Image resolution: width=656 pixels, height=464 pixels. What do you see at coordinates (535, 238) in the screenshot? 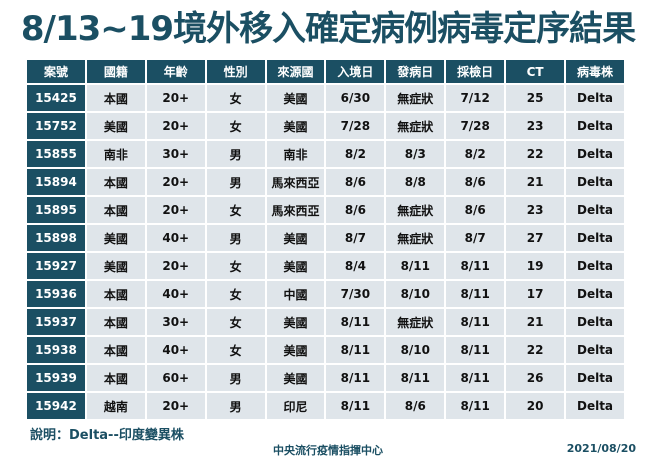
I see `table-cell: 27` at bounding box center [535, 238].